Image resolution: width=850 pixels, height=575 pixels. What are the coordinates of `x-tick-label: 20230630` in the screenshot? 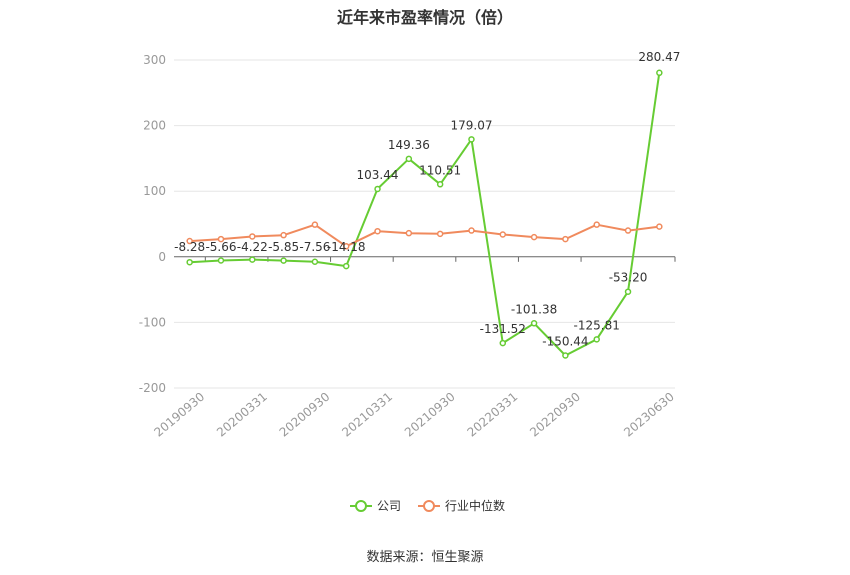 It's located at (649, 415).